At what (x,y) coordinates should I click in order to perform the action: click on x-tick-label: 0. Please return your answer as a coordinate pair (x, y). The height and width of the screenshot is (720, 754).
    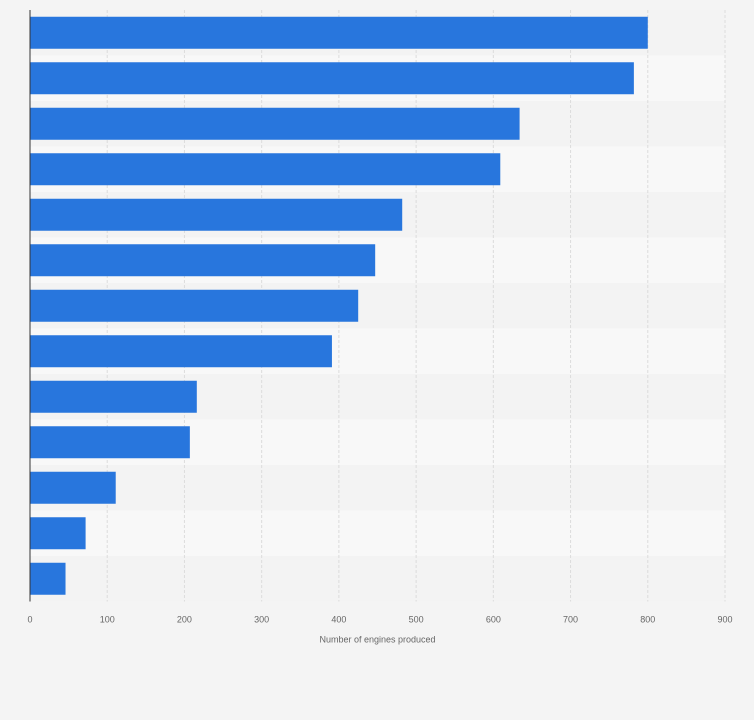
    Looking at the image, I should click on (29, 620).